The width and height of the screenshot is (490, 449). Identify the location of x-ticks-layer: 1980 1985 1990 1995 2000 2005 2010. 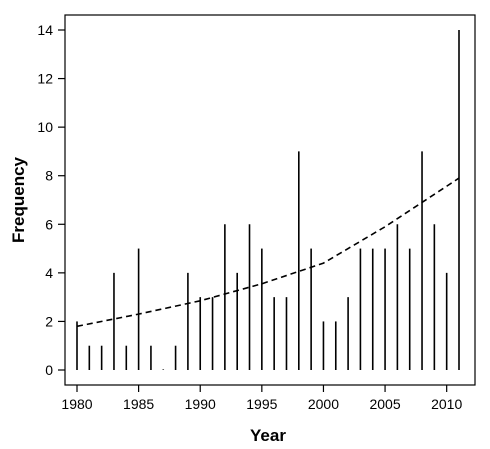
(261, 398).